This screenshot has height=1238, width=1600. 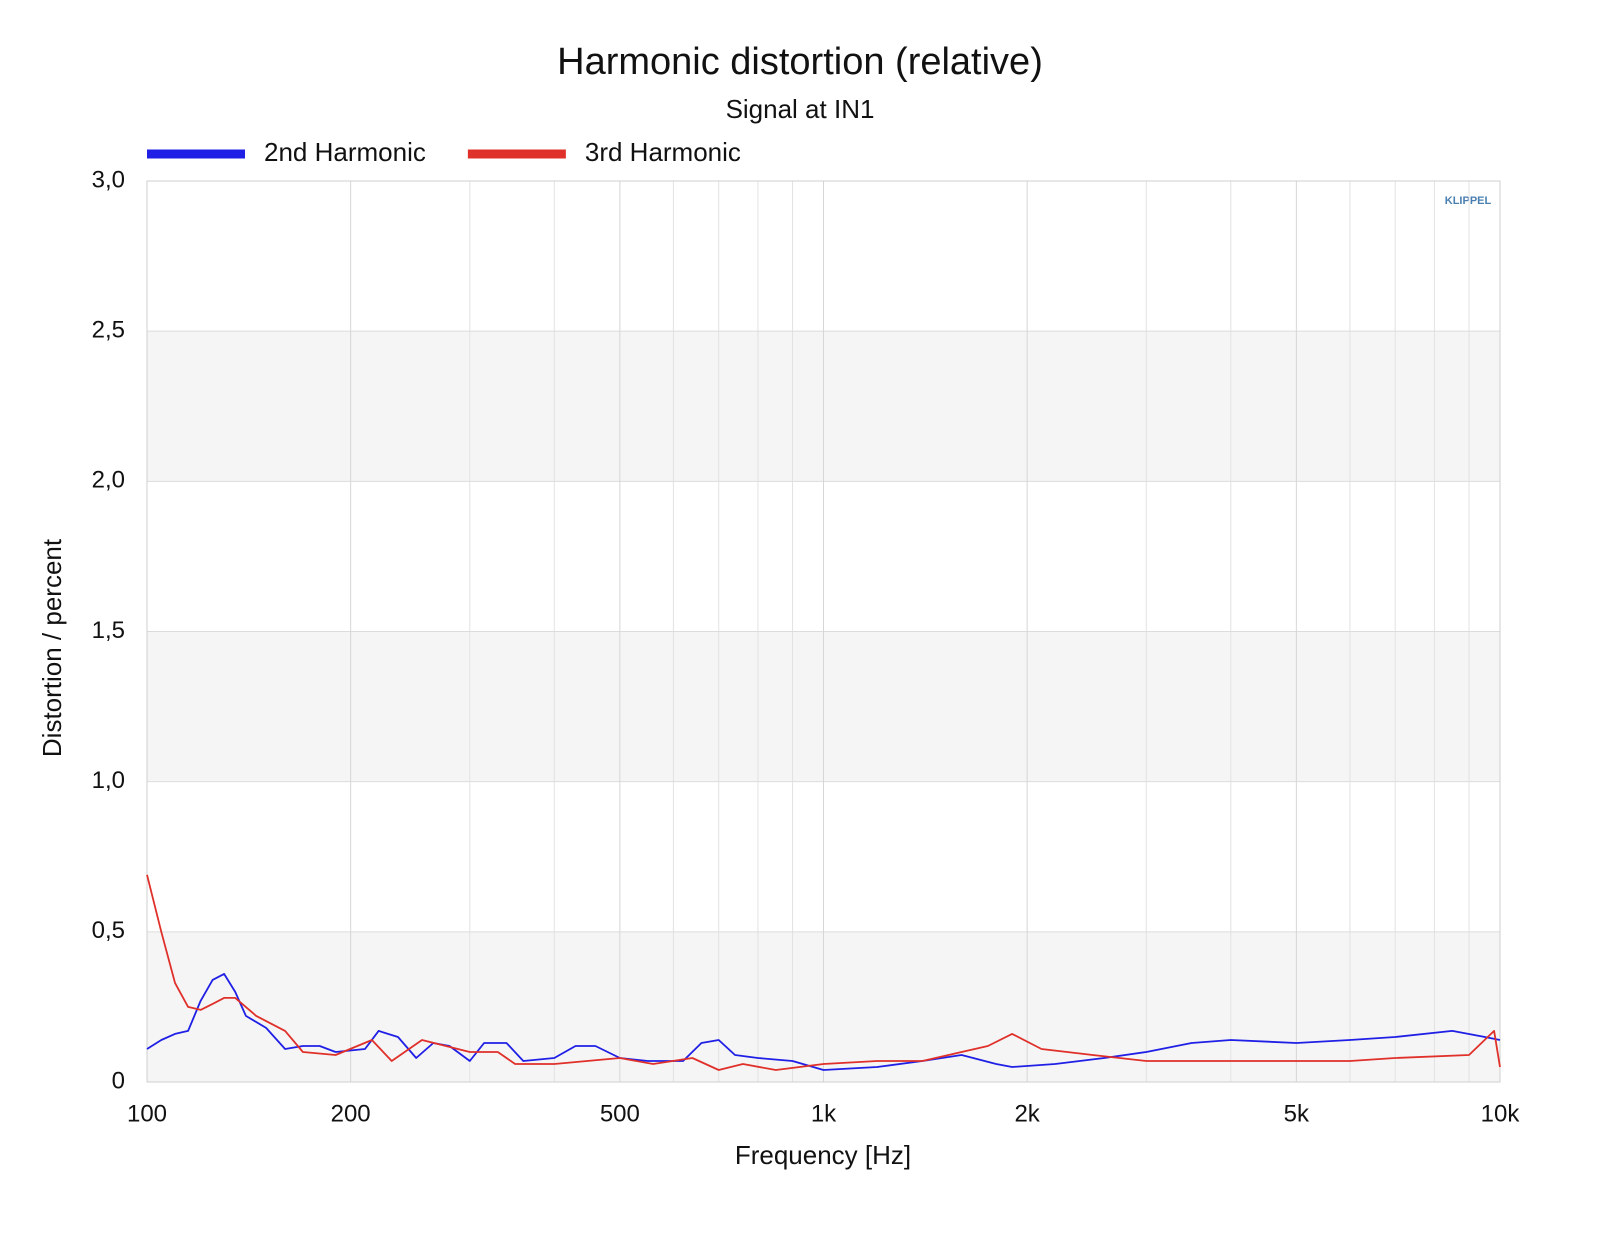 I want to click on chart-subtitle: Signal at IN1, so click(x=800, y=109).